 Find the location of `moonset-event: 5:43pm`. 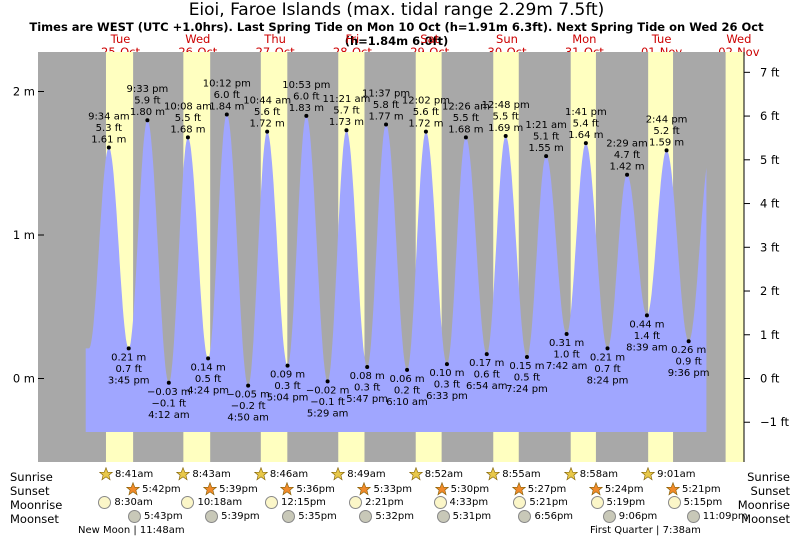

moonset-event: 5:43pm is located at coordinates (155, 516).